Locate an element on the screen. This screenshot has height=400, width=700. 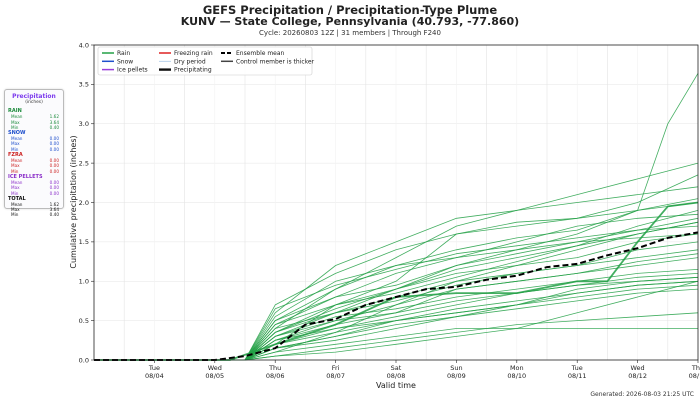
x-tick-day: Mon is located at coordinates (517, 368).